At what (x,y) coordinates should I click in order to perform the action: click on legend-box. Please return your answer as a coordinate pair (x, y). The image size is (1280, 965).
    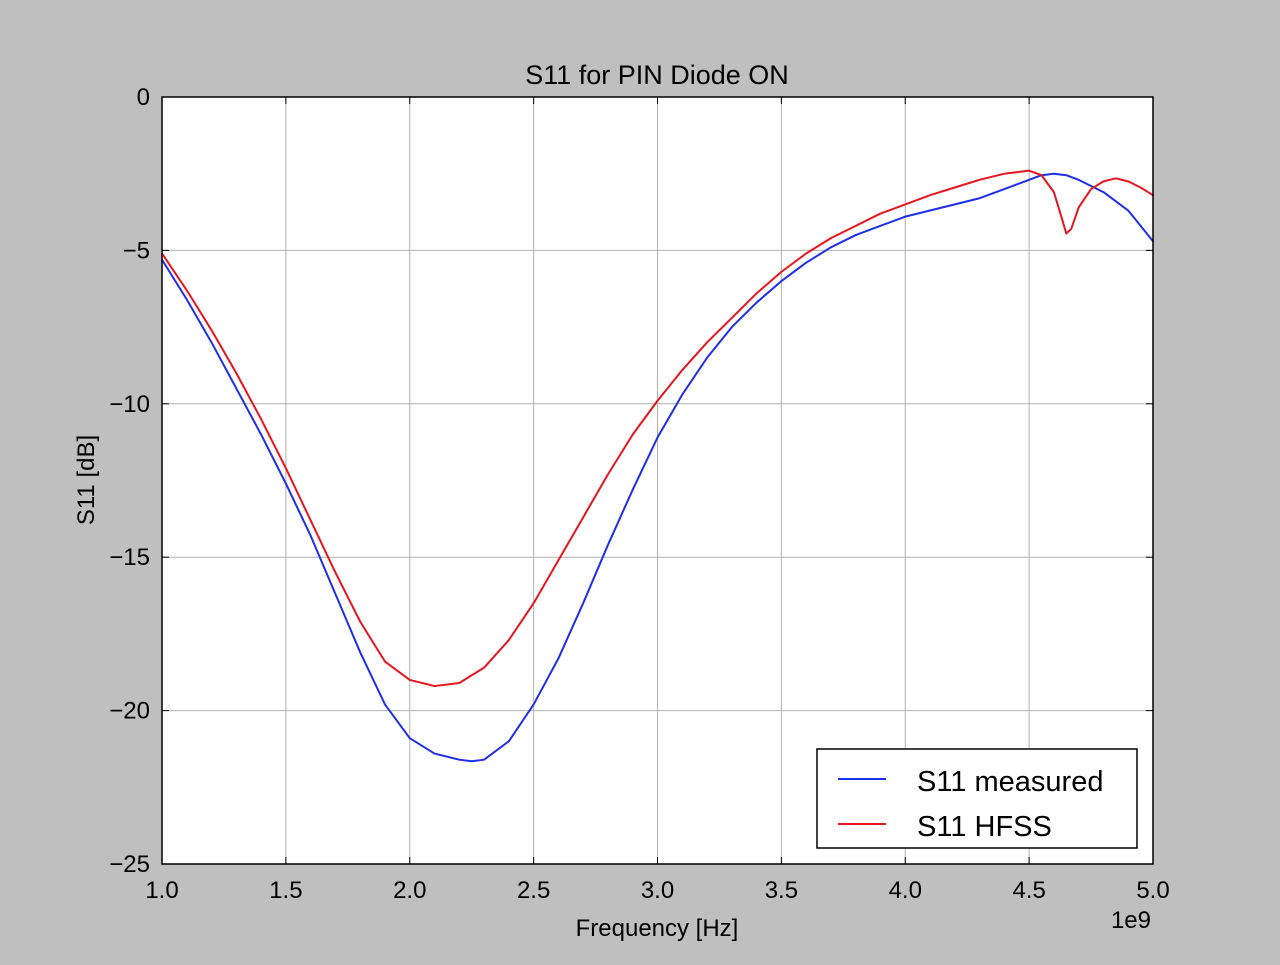
    Looking at the image, I should click on (977, 798).